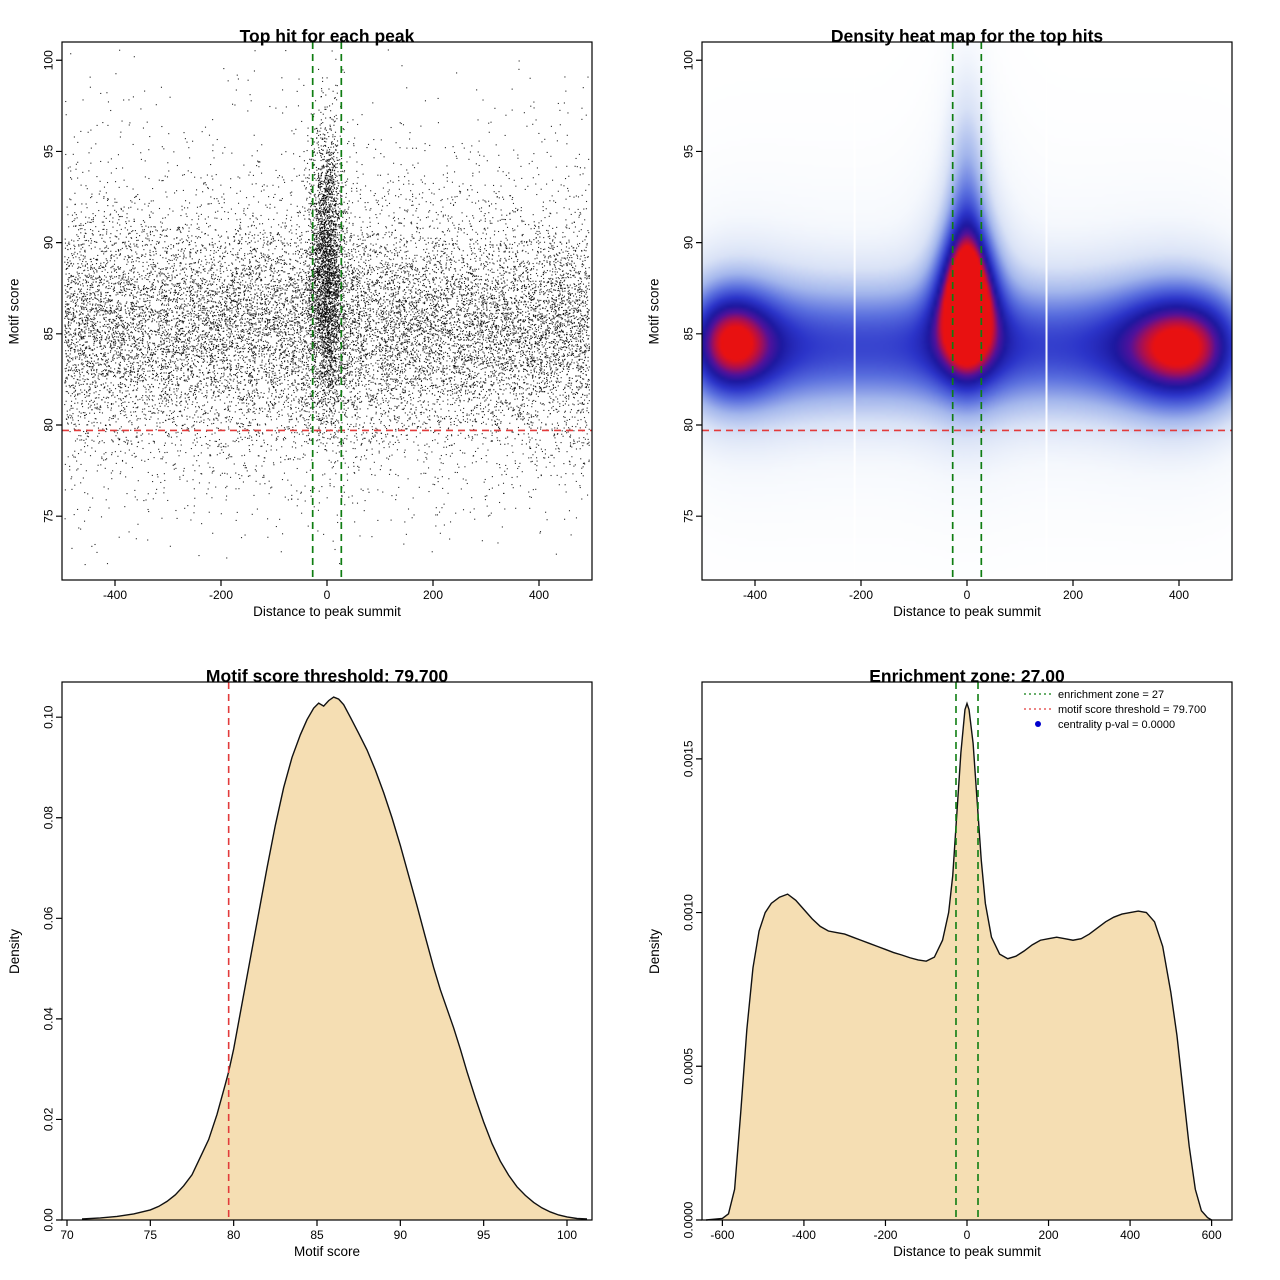 This screenshot has height=1280, width=1280. I want to click on x-axis-label: Motif score, so click(327, 1251).